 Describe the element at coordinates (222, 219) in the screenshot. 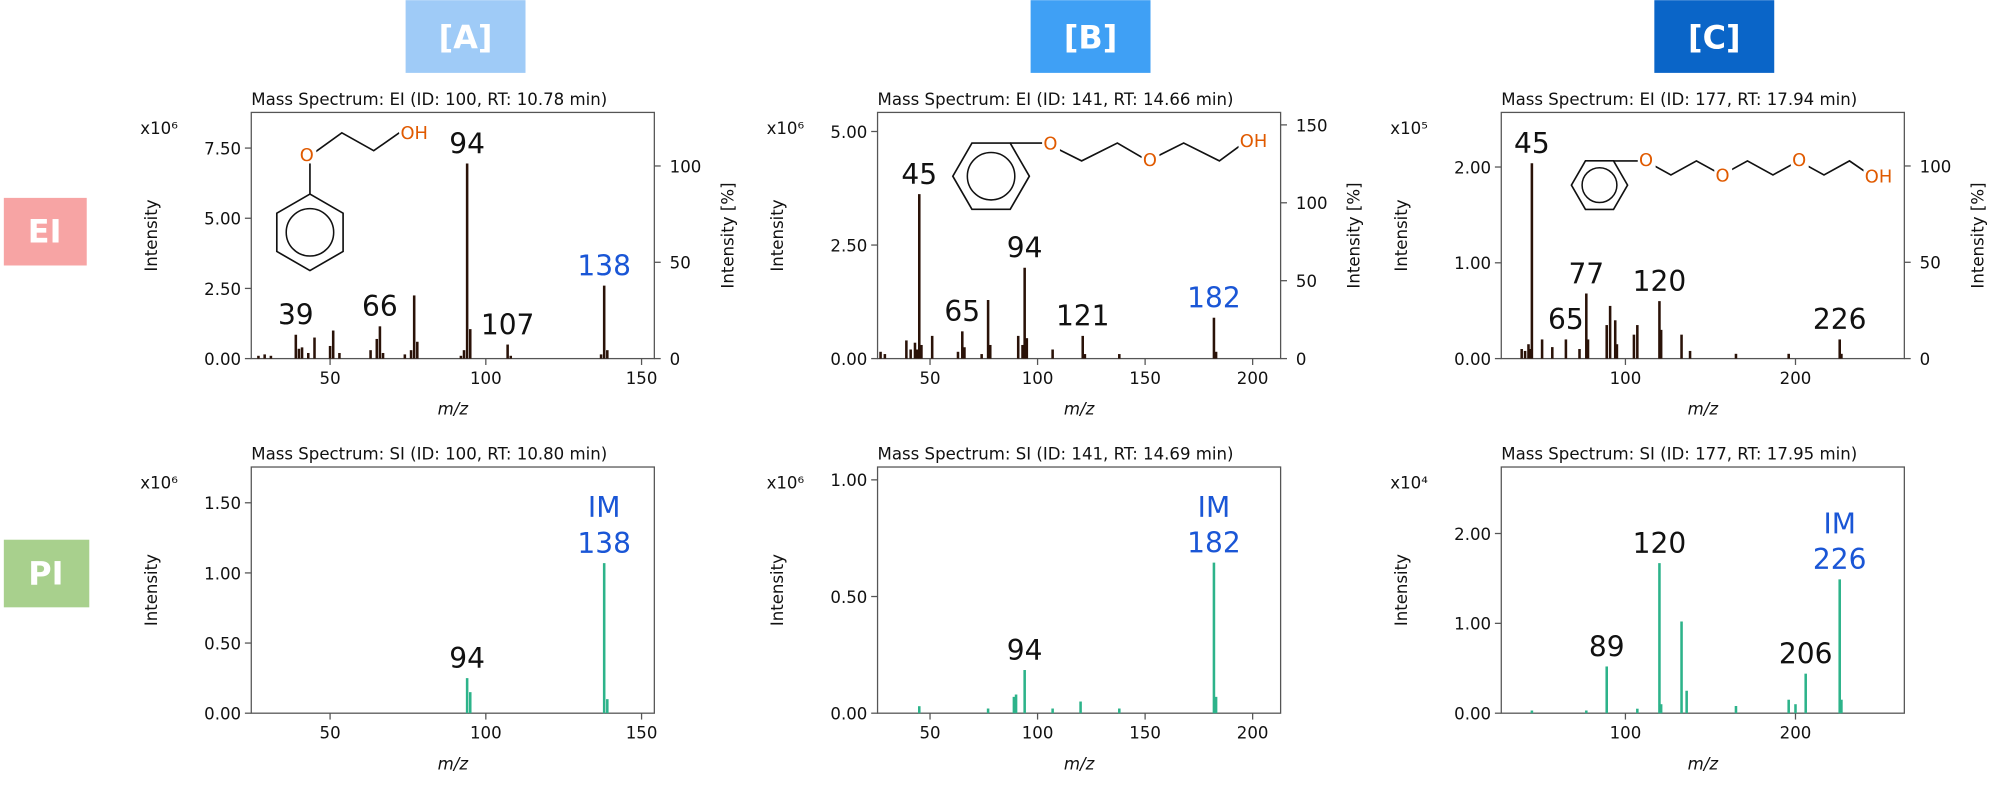

I see `y-tick-label: 5.00` at that location.